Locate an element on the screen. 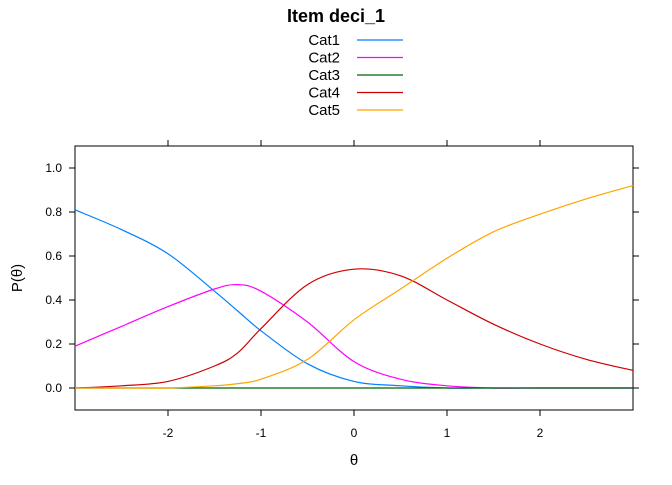 Image resolution: width=672 pixels, height=485 pixels. y-tick-label: 0.2 is located at coordinates (53, 344).